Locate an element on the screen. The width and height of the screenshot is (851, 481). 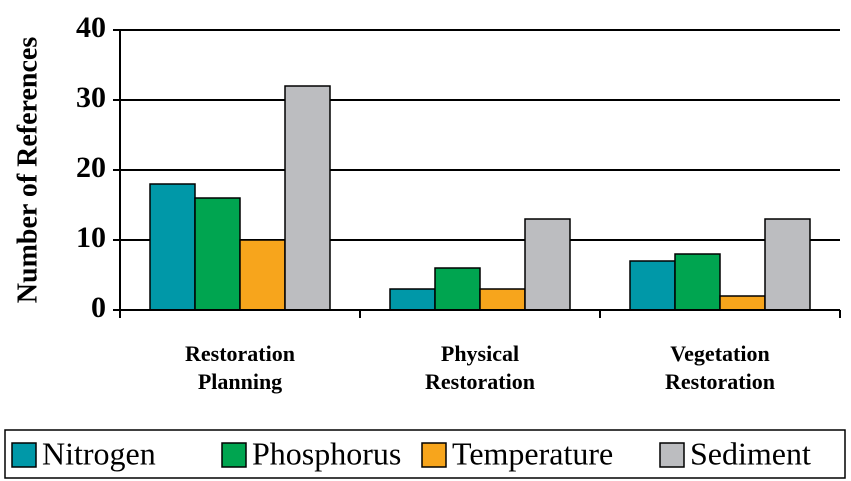
legend-label: Phosphorus is located at coordinates (326, 453).